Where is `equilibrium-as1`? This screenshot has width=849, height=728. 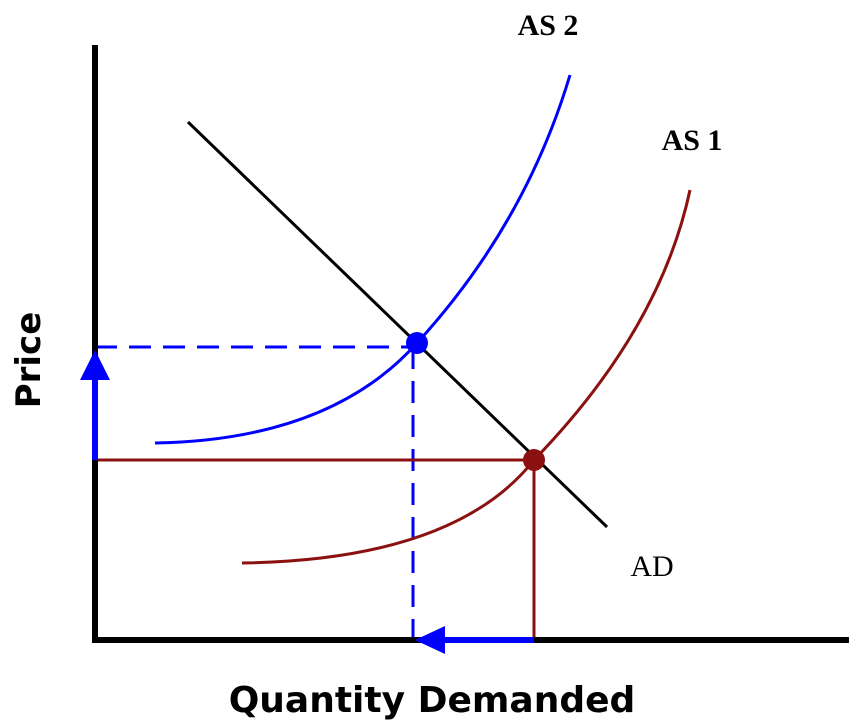
equilibrium-as1 is located at coordinates (534, 460).